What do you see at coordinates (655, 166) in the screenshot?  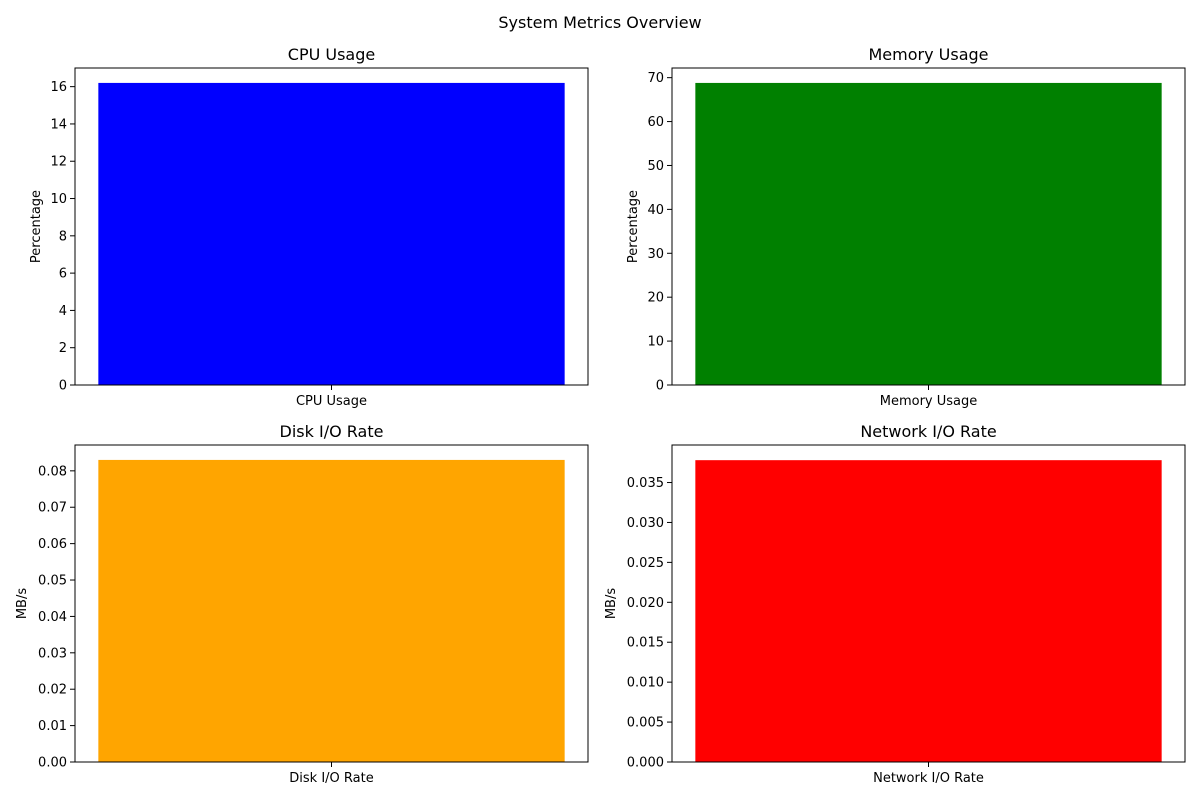 I see `chart-2-y-tick-label: 50` at bounding box center [655, 166].